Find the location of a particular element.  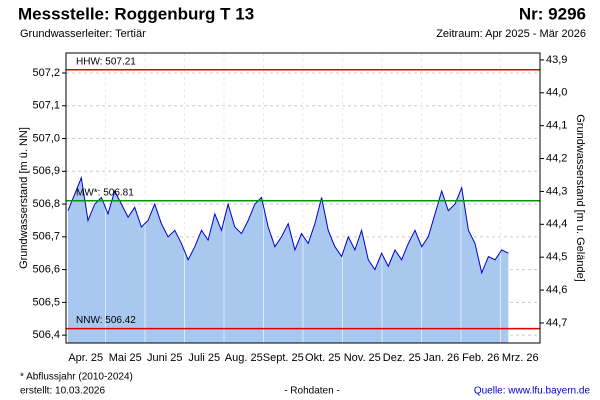

y-tick-label: 506,6 is located at coordinates (46, 270).